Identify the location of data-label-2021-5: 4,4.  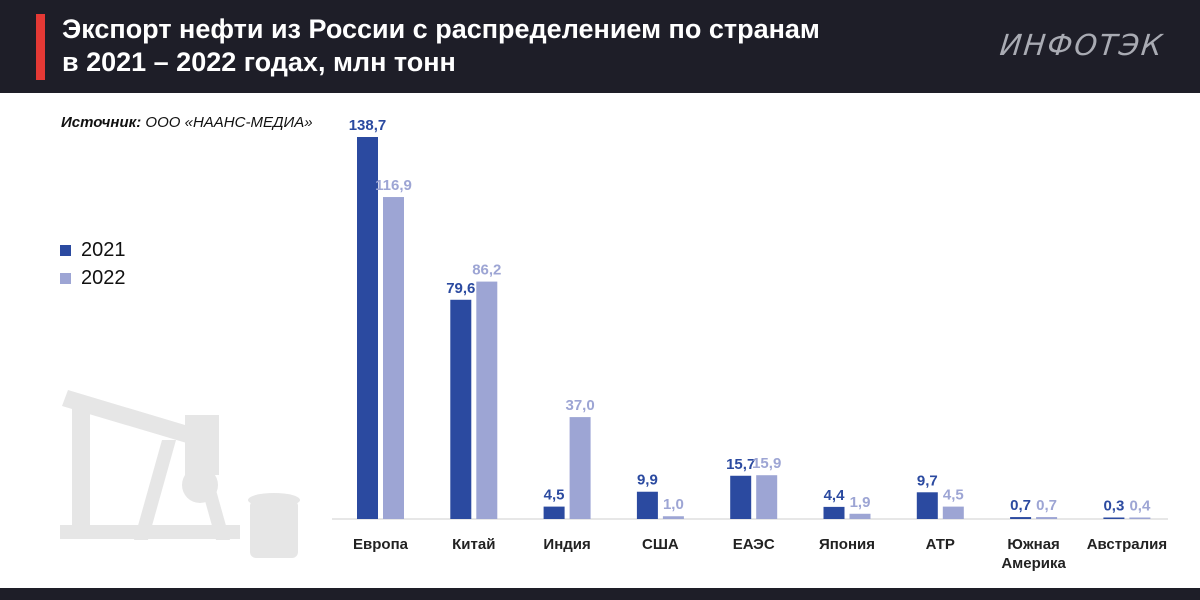
(835, 495).